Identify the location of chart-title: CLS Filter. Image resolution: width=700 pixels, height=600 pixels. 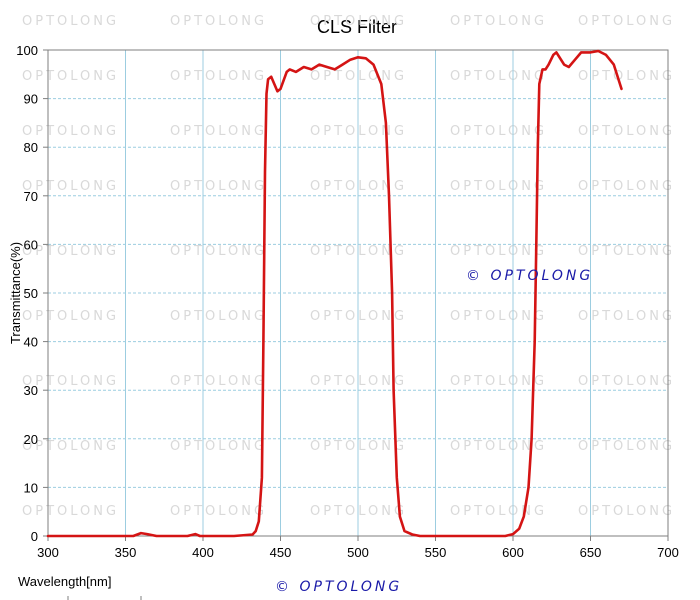
(357, 27).